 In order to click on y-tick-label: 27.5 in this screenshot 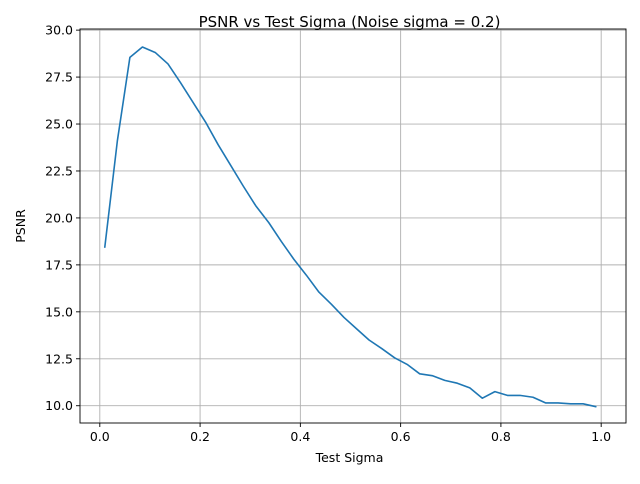, I will do `click(59, 77)`.